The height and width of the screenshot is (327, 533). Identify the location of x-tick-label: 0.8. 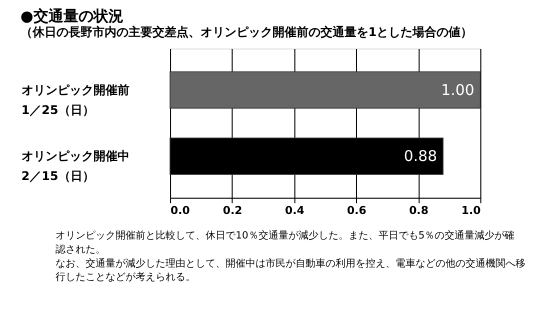
(418, 211).